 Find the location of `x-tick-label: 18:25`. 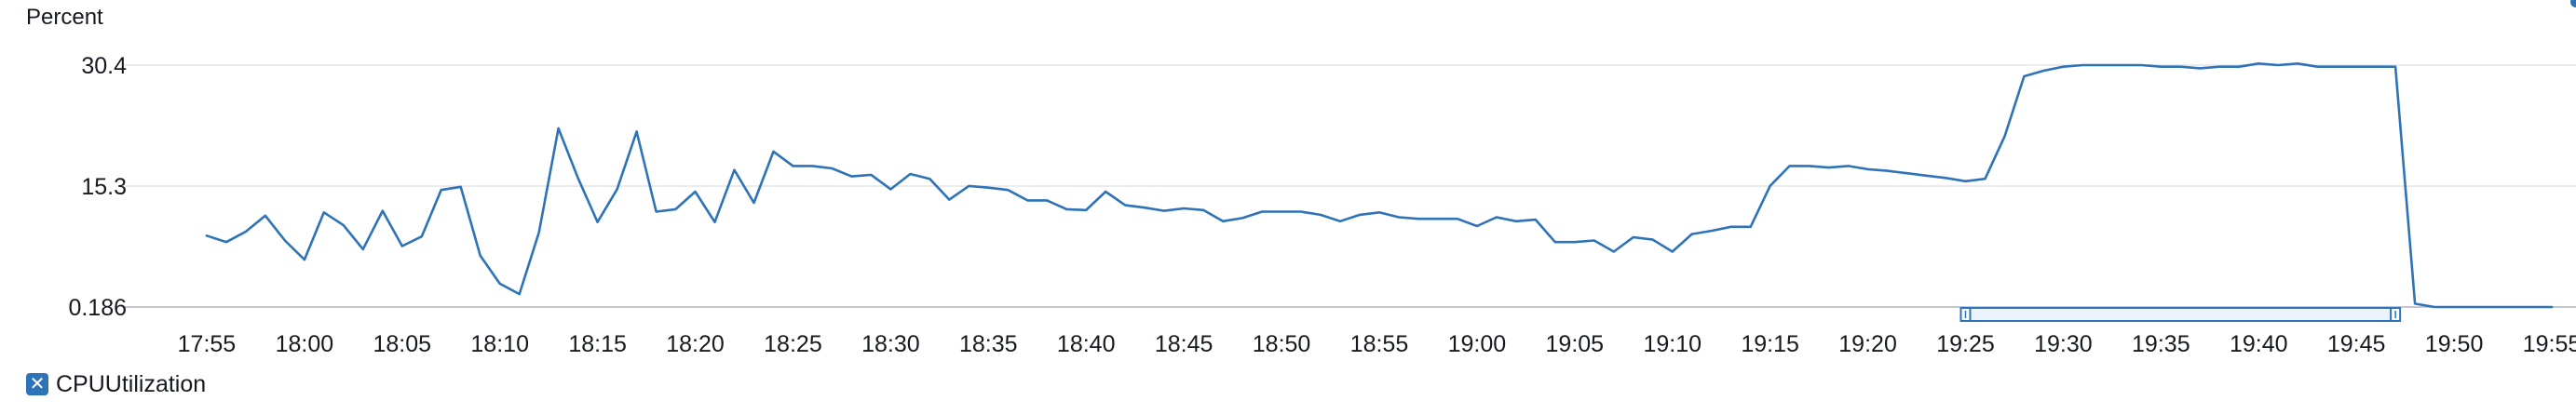

x-tick-label: 18:25 is located at coordinates (793, 344).